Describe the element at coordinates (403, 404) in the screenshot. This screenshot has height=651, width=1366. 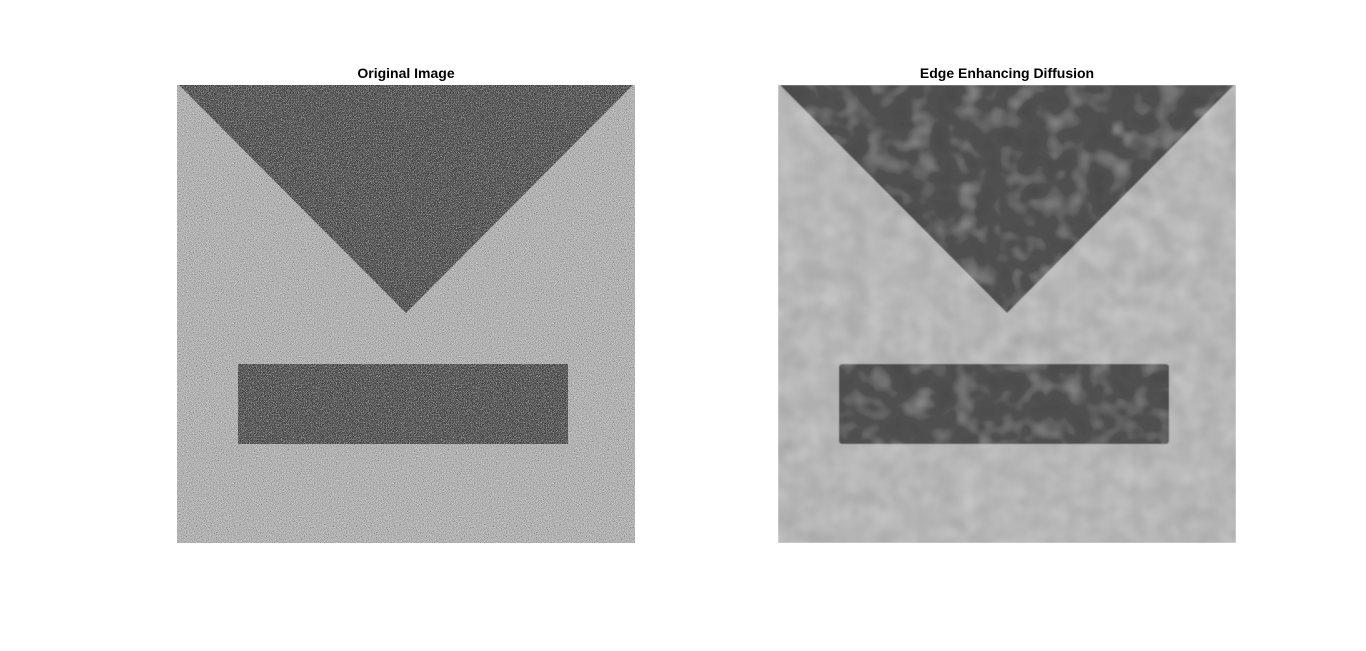
I see `original-rectangle` at that location.